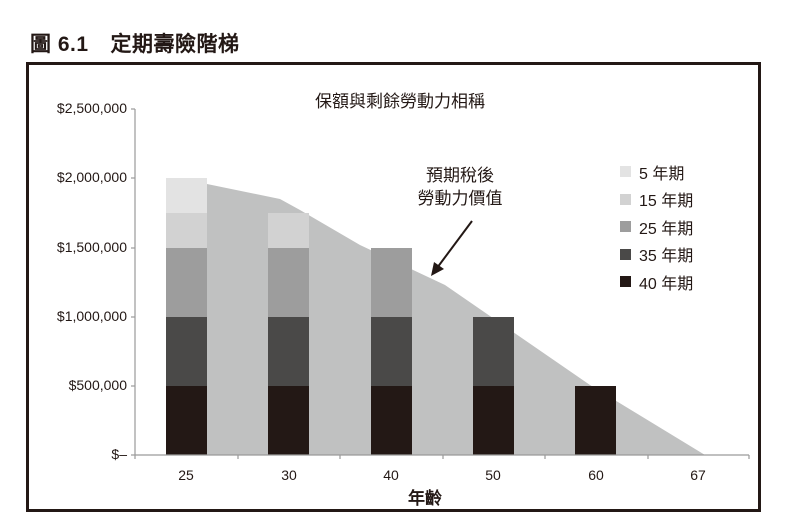 The height and width of the screenshot is (532, 792). I want to click on annotation-line-2: 勞動力價值, so click(460, 198).